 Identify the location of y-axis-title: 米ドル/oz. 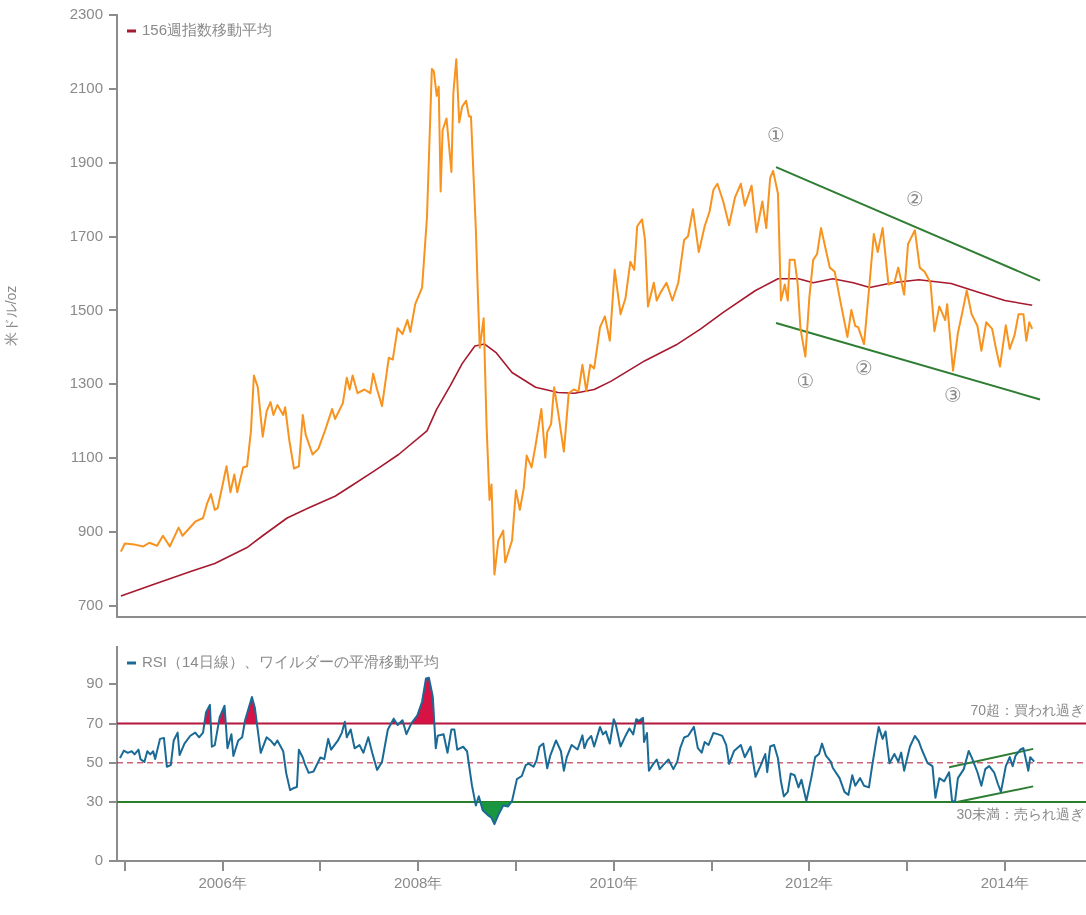
(11, 316).